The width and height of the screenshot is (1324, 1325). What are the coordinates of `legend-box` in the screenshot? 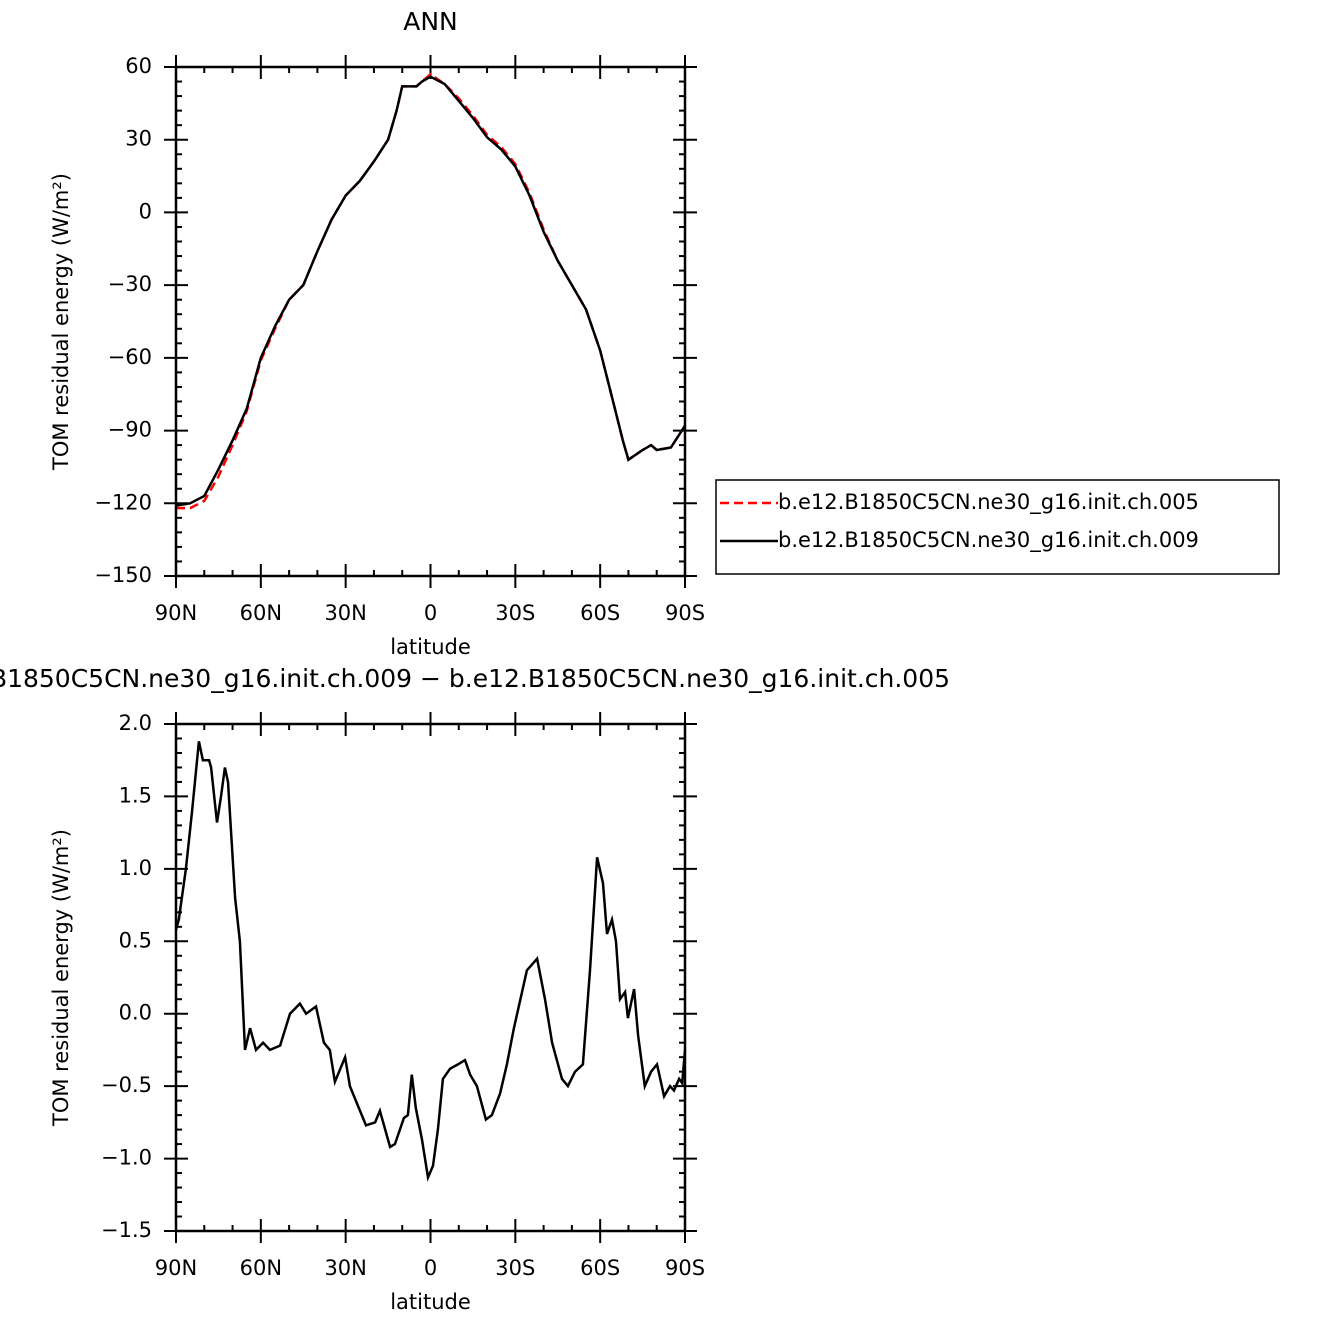 It's located at (997, 527).